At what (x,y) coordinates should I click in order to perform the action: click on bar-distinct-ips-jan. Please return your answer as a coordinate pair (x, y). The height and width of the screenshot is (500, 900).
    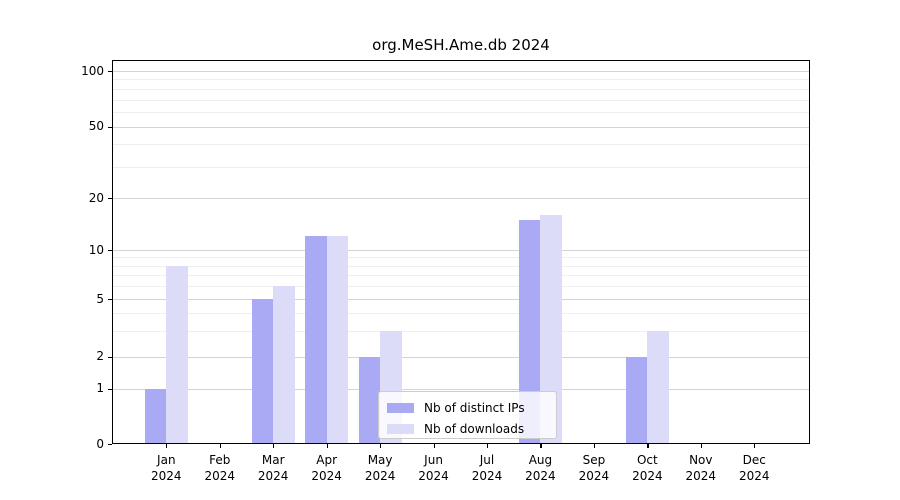
    Looking at the image, I should click on (155, 416).